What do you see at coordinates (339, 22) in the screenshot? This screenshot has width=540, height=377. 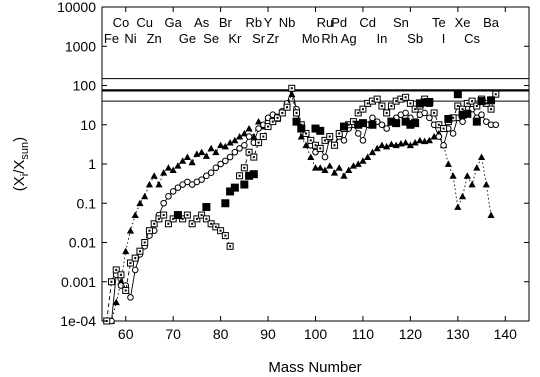 I see `element-label: Pd` at bounding box center [339, 22].